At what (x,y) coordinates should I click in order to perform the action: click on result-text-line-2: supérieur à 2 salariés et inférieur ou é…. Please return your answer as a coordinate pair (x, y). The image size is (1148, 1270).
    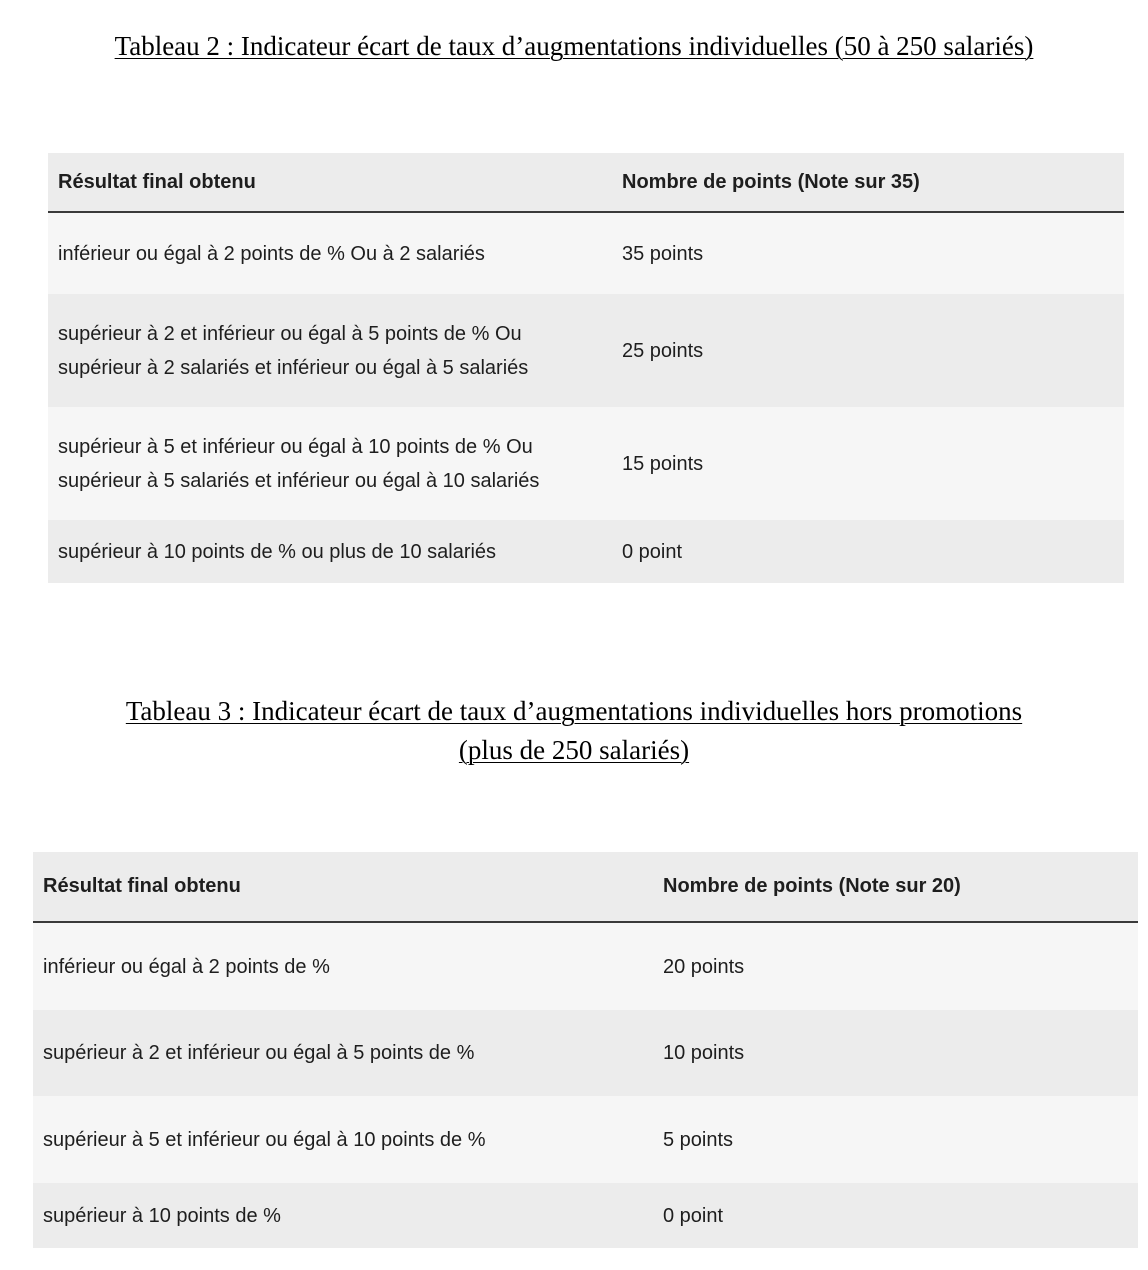
    Looking at the image, I should click on (293, 367).